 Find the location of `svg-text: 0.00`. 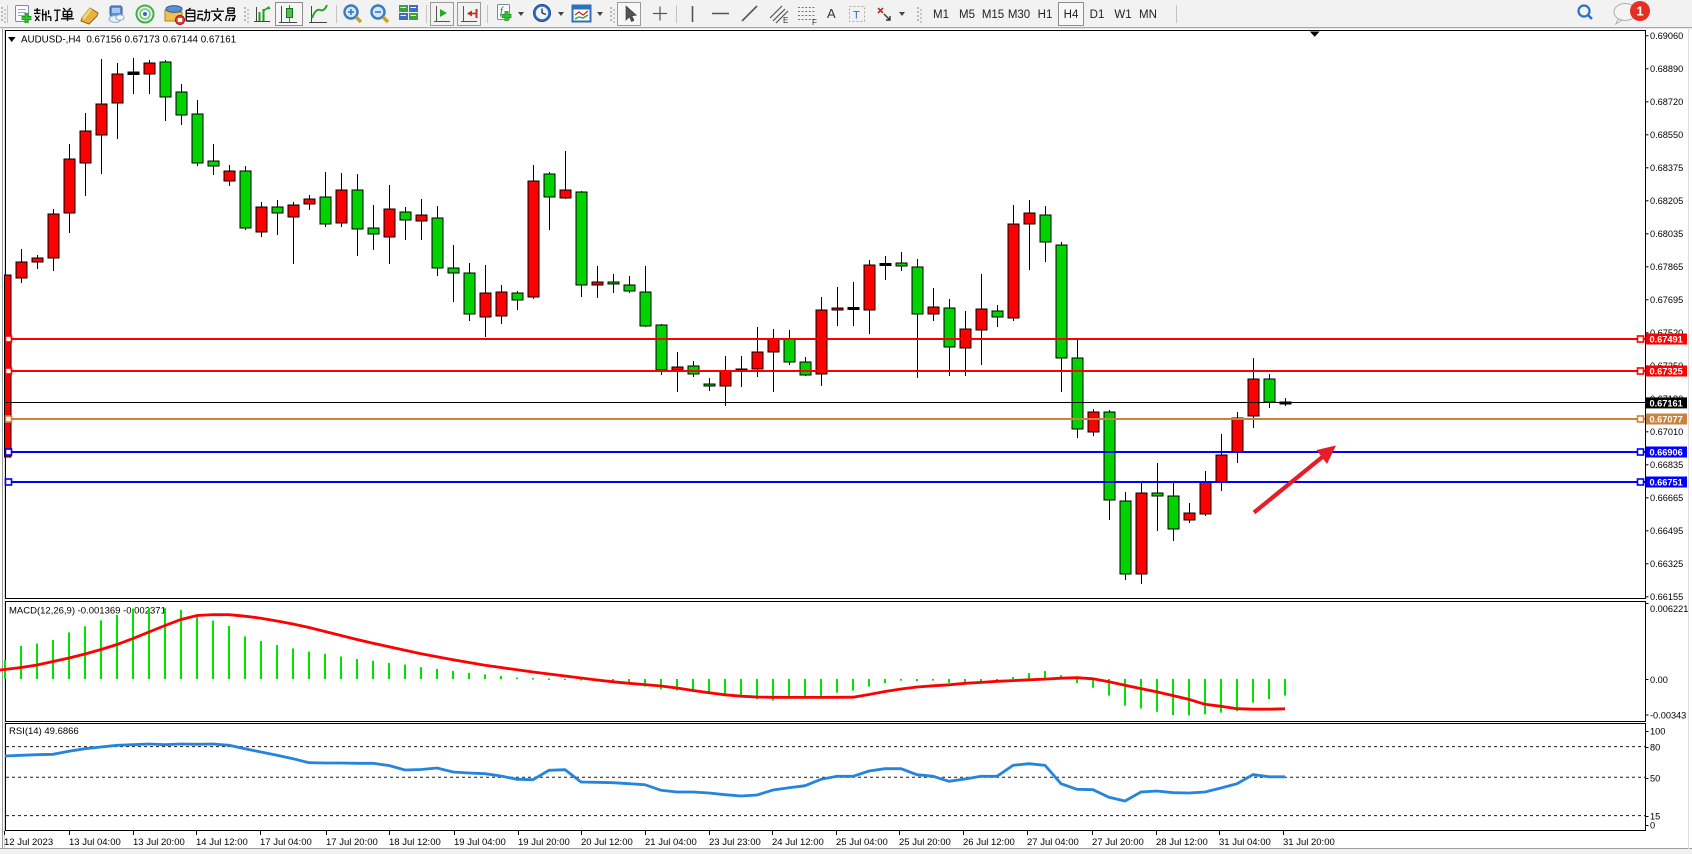

svg-text: 0.00 is located at coordinates (1659, 680).